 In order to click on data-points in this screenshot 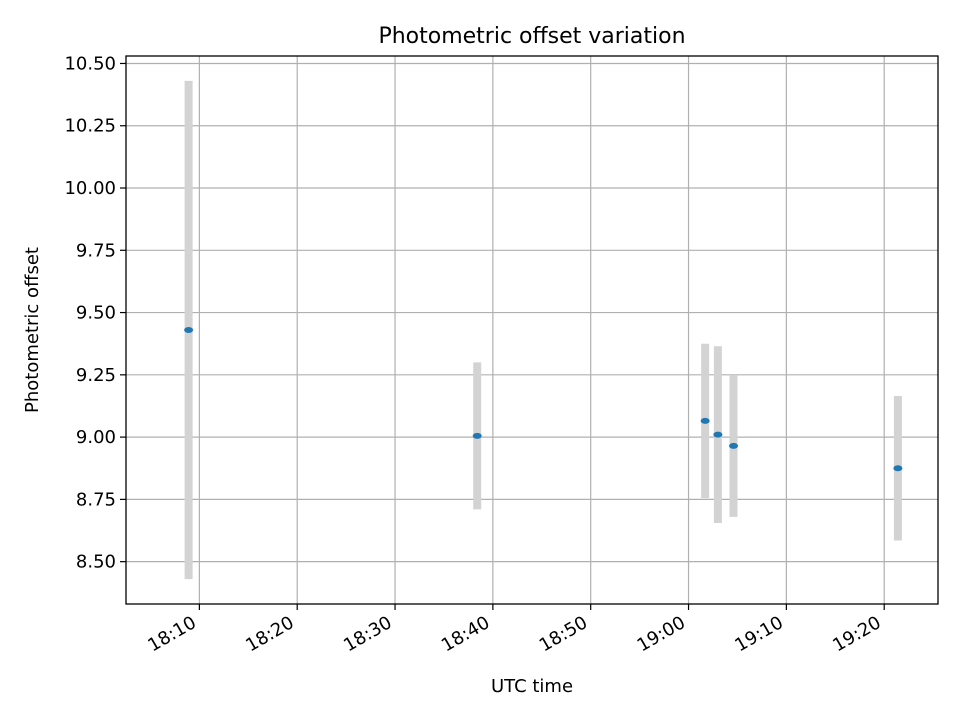, I will do `click(543, 399)`.